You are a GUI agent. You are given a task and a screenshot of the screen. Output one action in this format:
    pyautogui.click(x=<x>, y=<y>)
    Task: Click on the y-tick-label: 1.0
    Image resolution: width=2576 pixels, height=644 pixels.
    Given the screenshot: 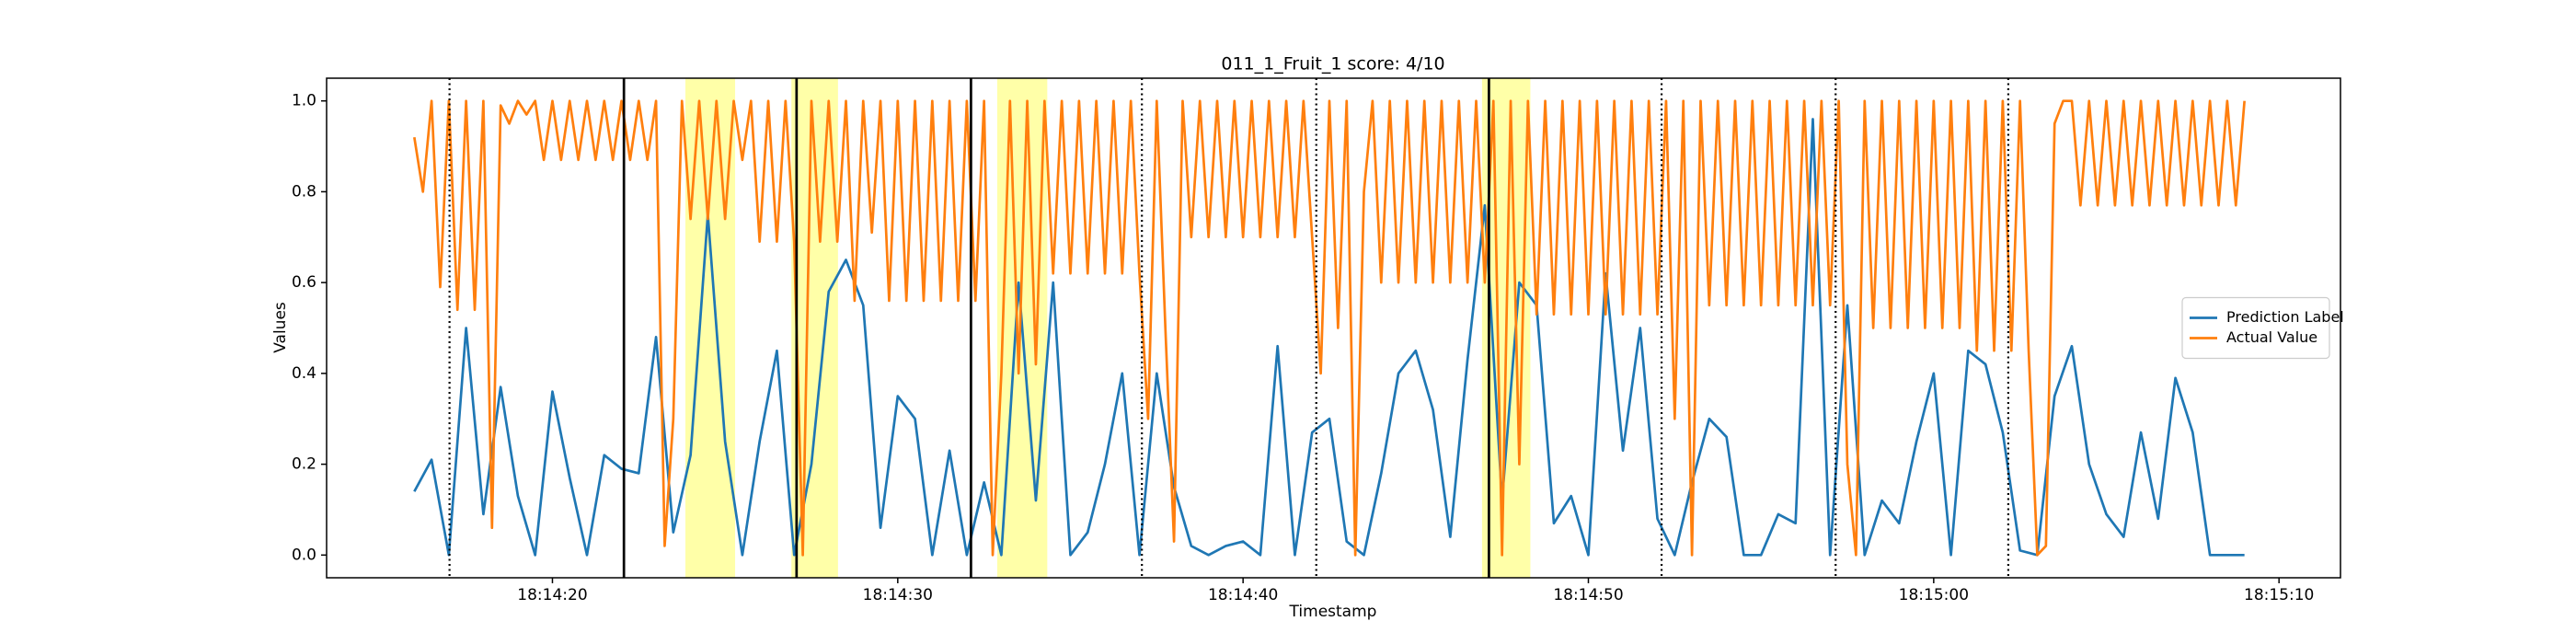 What is the action you would take?
    pyautogui.click(x=304, y=101)
    